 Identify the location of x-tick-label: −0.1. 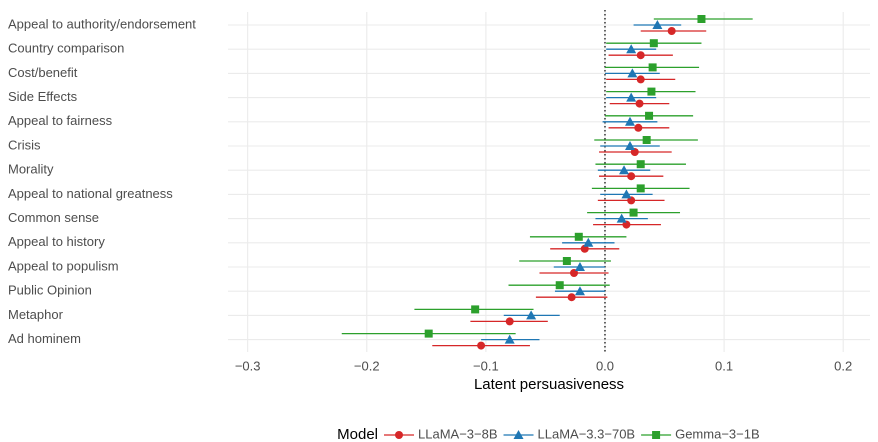
(486, 365).